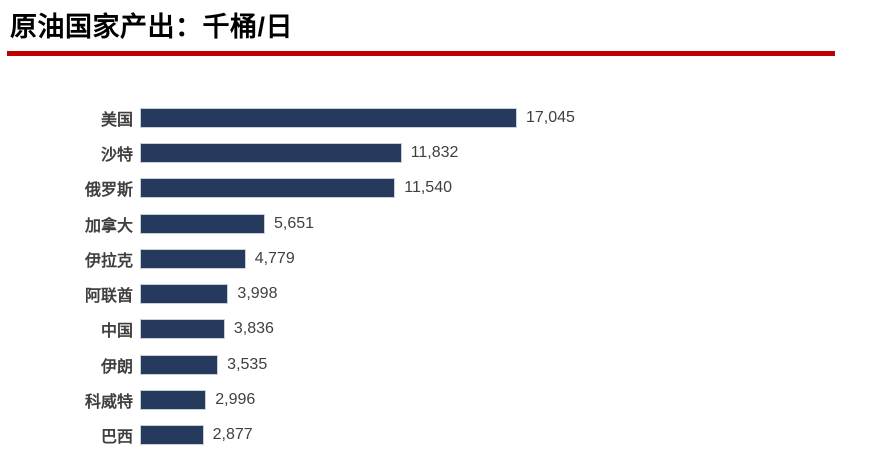  I want to click on bar-row: 伊朗 3,535, so click(436, 364).